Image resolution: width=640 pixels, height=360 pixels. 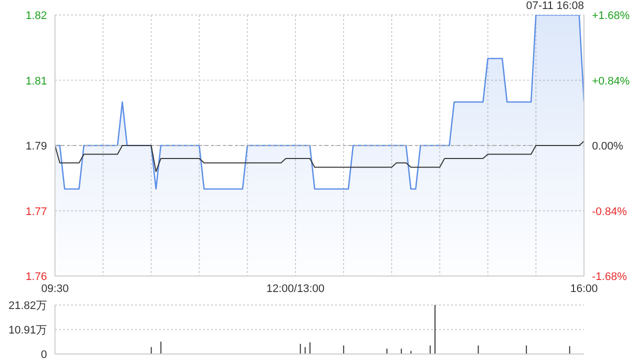 I want to click on y2-tick-label: -1.68%, so click(x=610, y=277).